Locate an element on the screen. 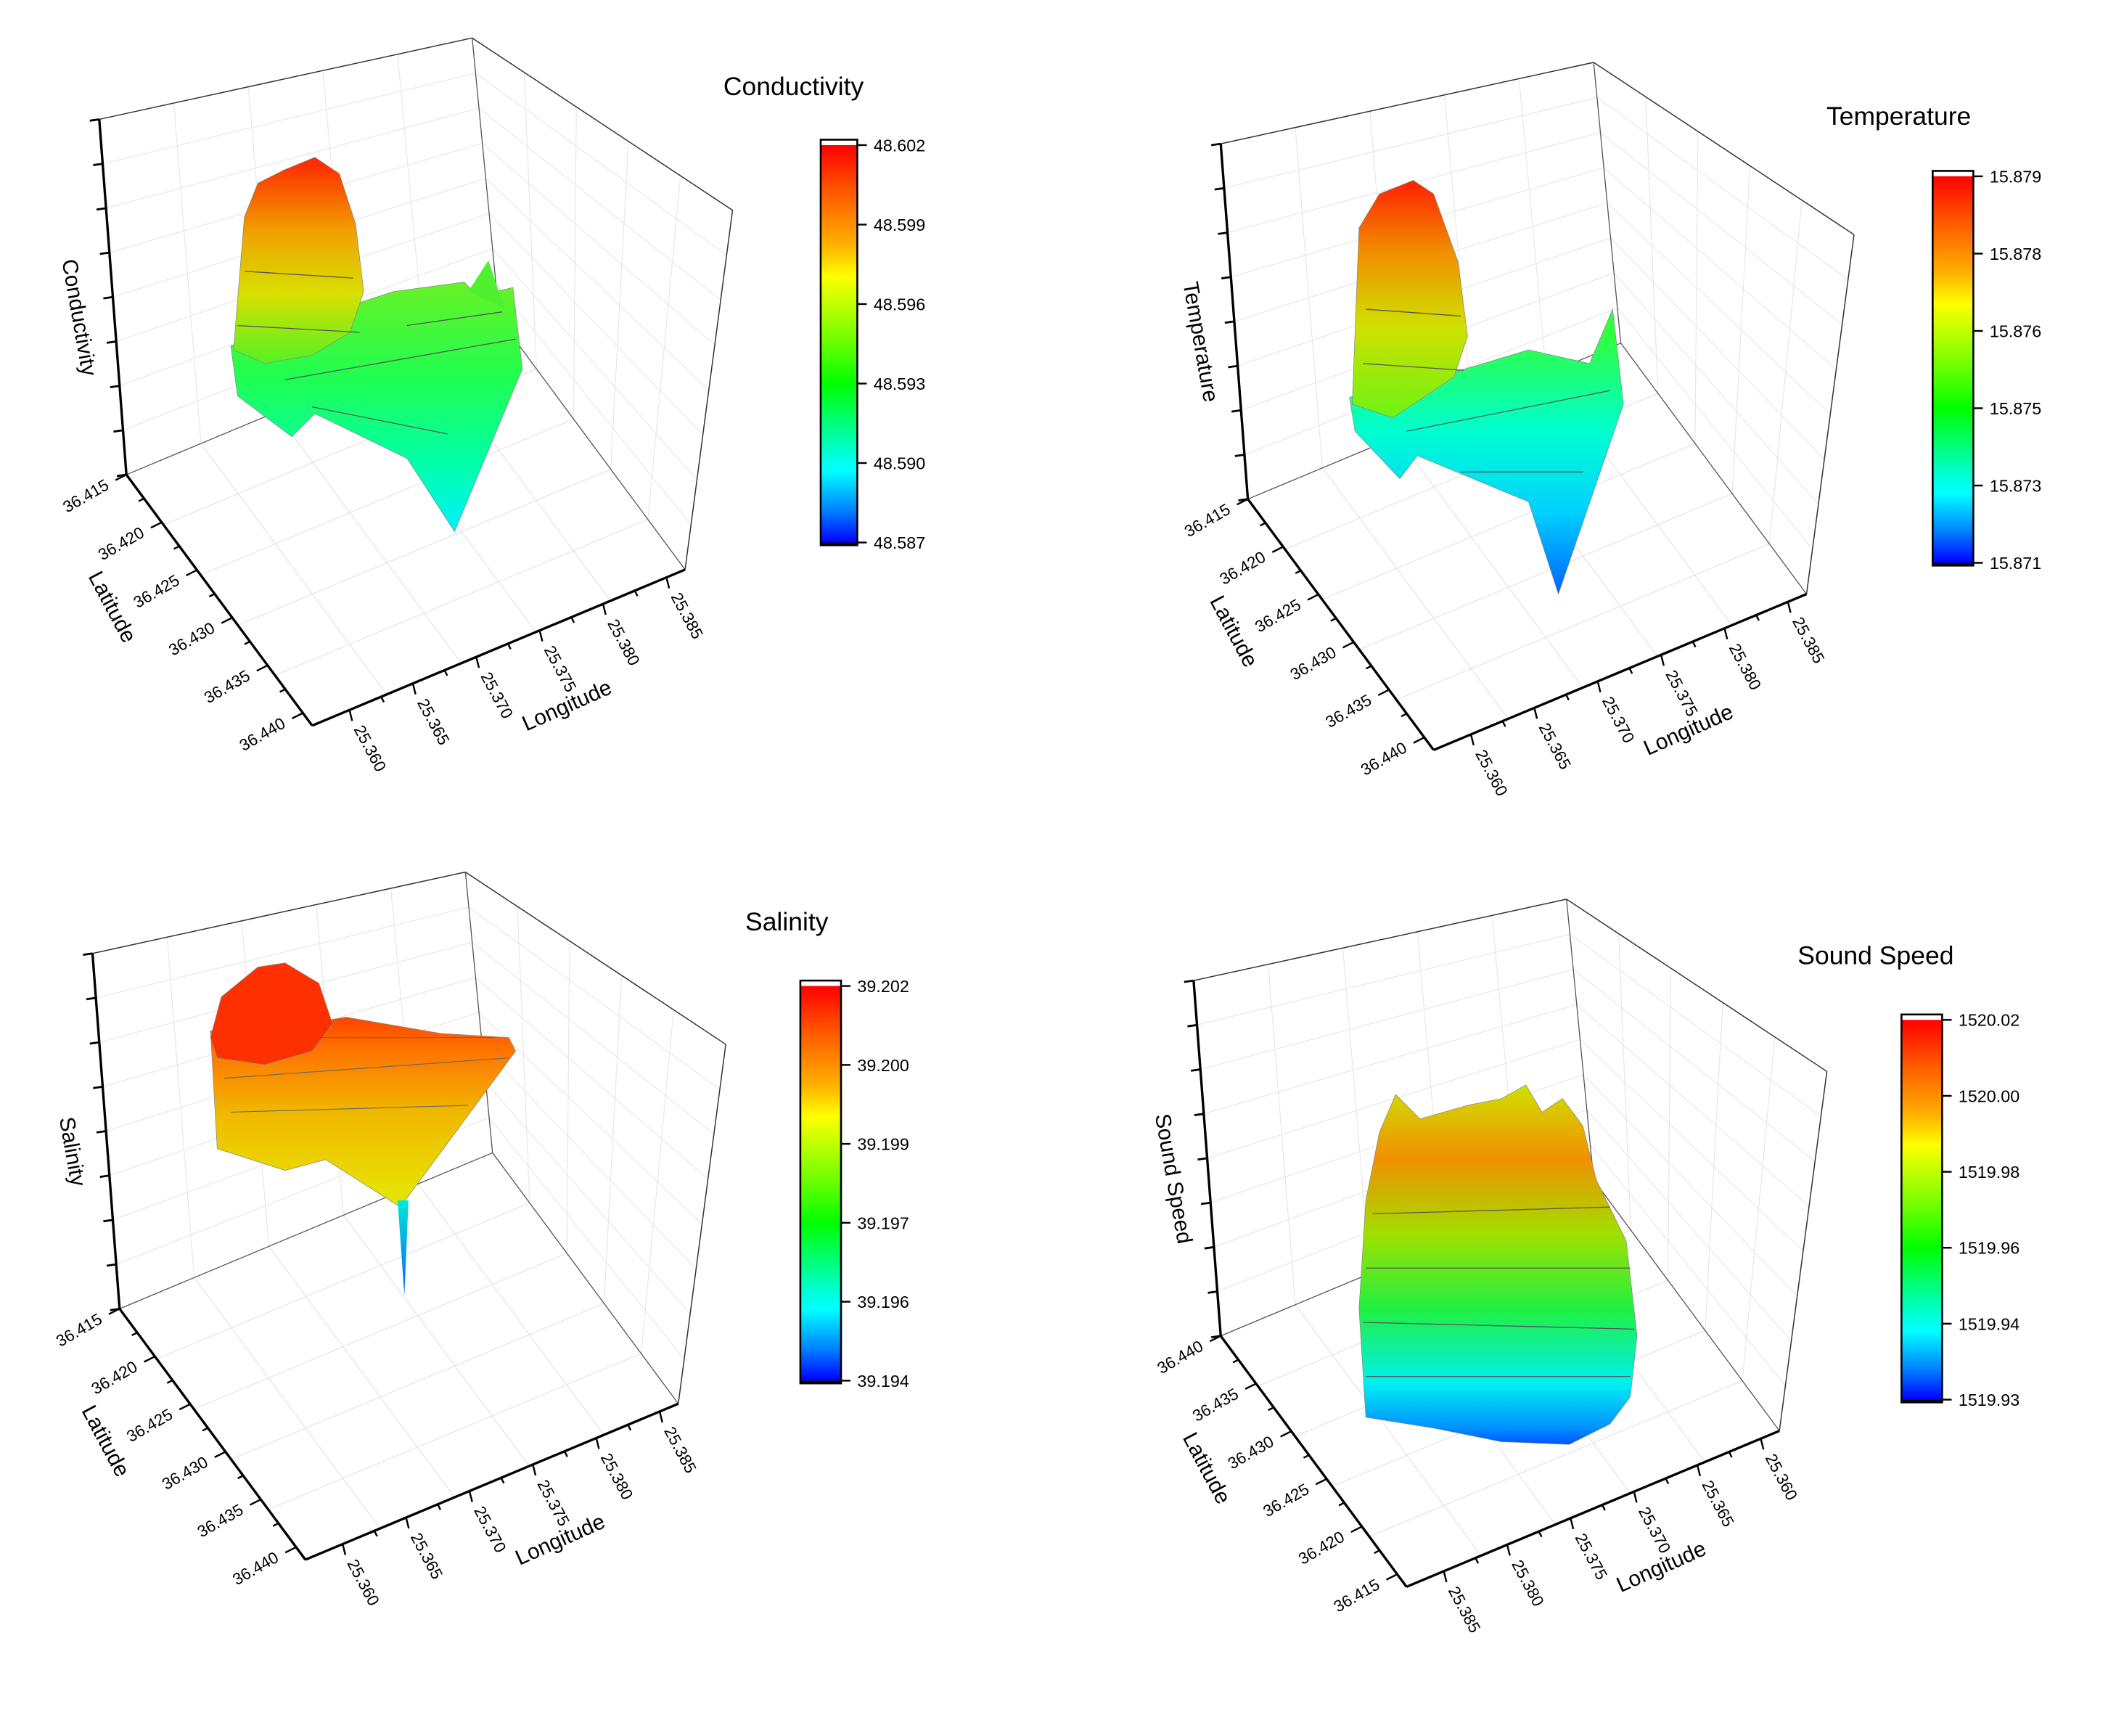 This screenshot has width=2116, height=1736. latitude-tick-label: 36.415 is located at coordinates (79, 1330).